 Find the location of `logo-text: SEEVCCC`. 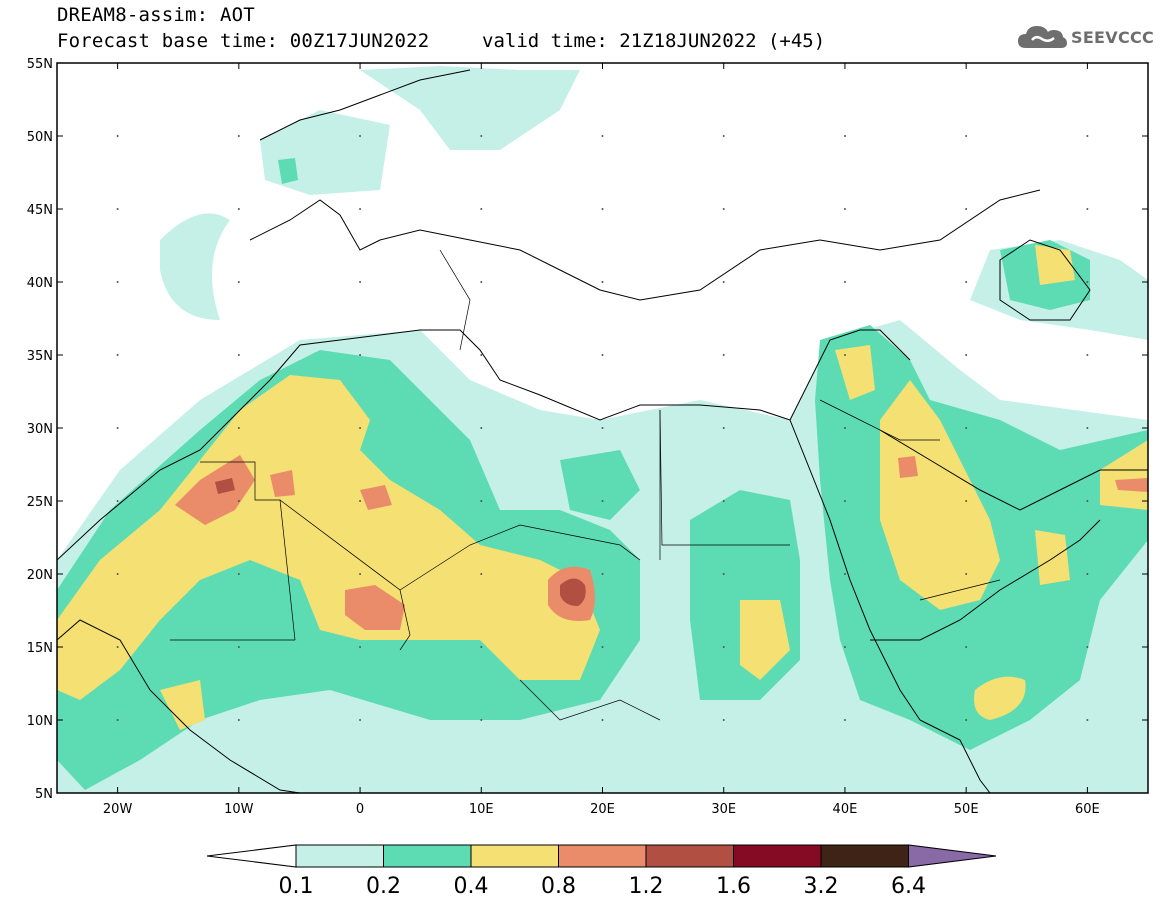

logo-text: SEEVCCC is located at coordinates (1113, 37).